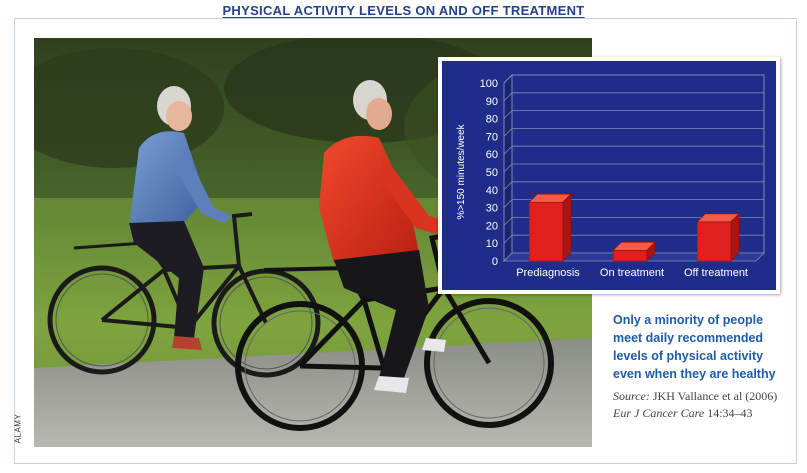  I want to click on y-axis-label: %>150 minutes/week, so click(461, 171).